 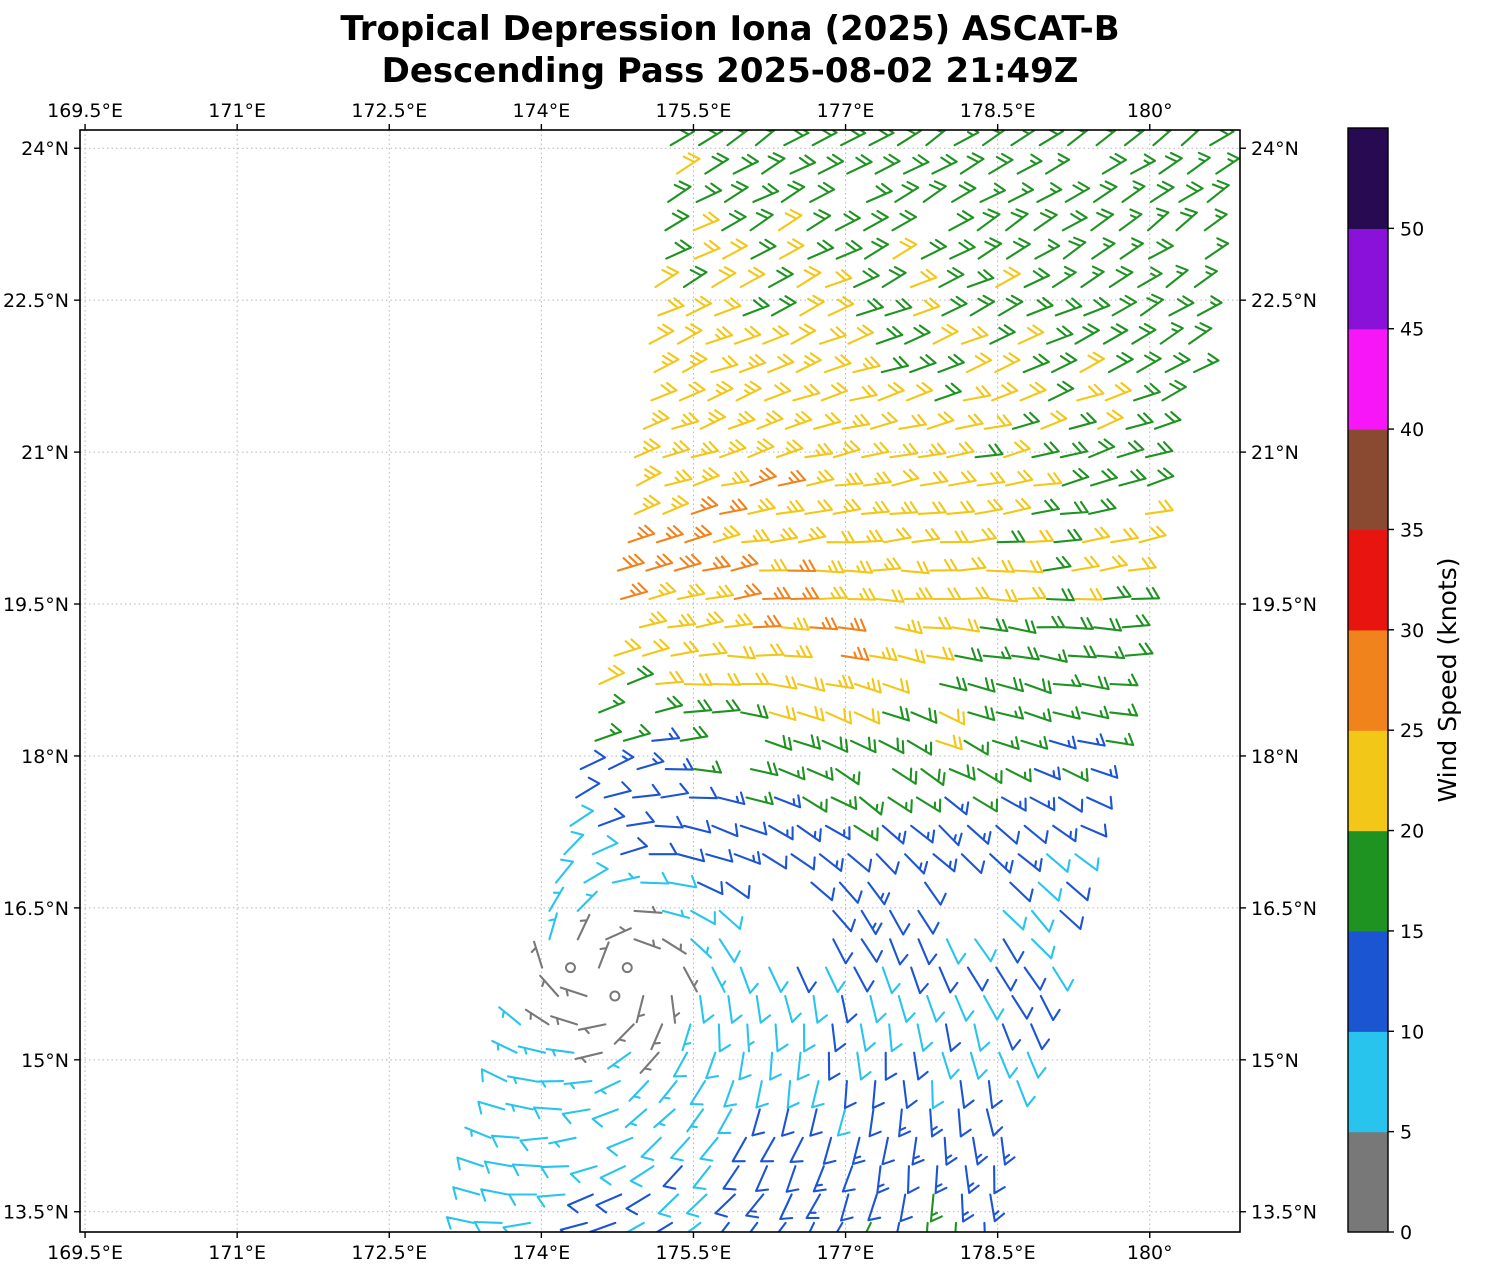 I want to click on y-tick-label-left: 16.5°N, so click(x=36, y=909).